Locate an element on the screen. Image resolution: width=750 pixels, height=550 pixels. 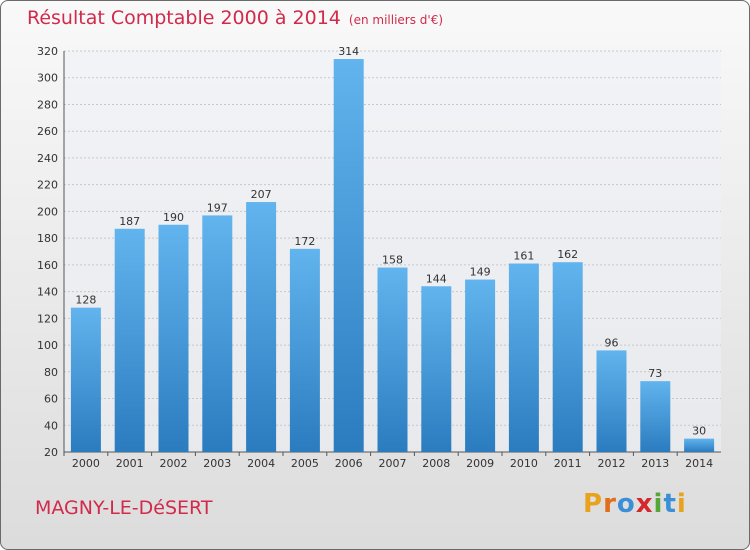
bar-2001 is located at coordinates (129, 340).